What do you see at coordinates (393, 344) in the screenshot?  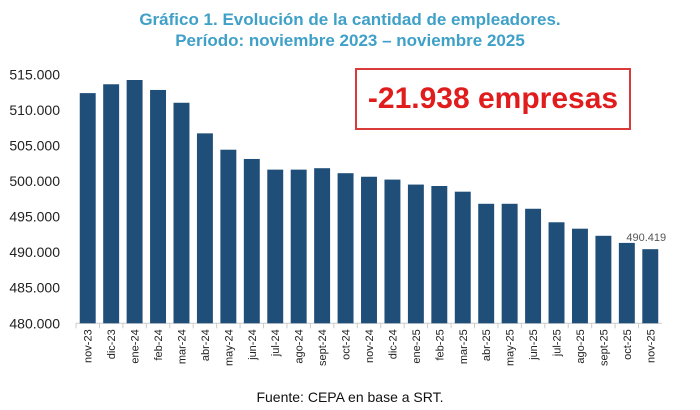 I see `x-tick-label: dic-24` at bounding box center [393, 344].